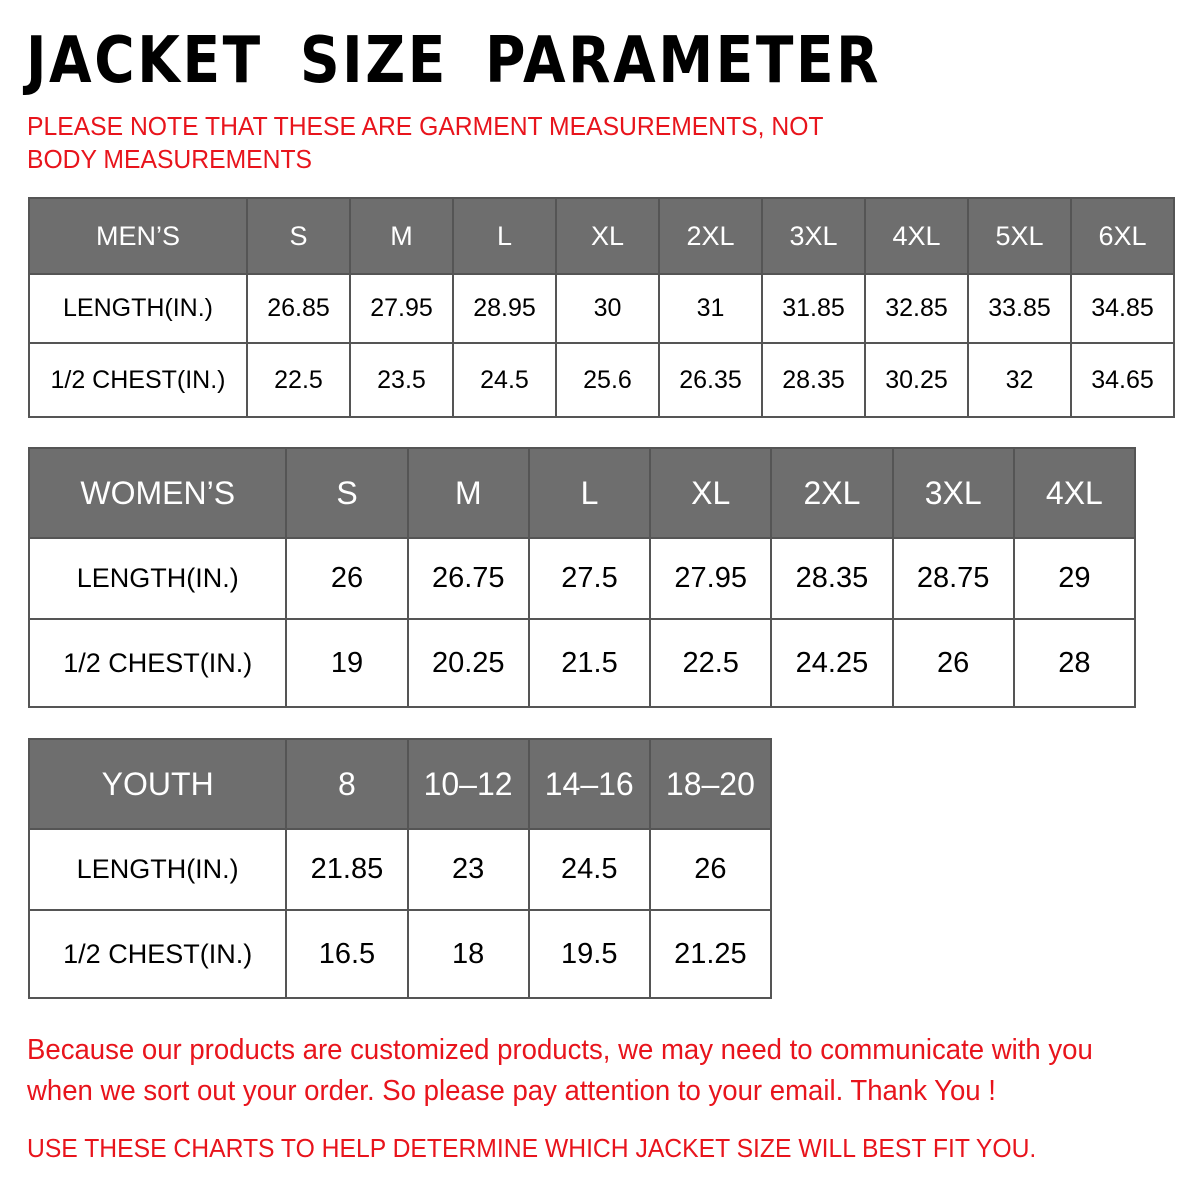 The width and height of the screenshot is (1200, 1200). Describe the element at coordinates (1074, 578) in the screenshot. I see `measurement-value: 29` at that location.